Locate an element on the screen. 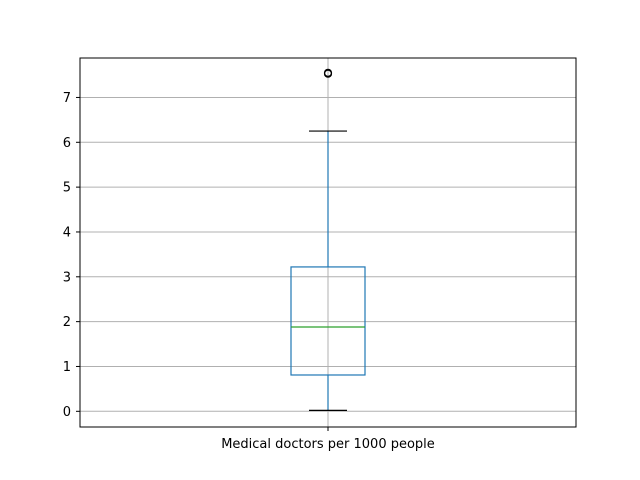  y-tick-label: 0 is located at coordinates (67, 412).